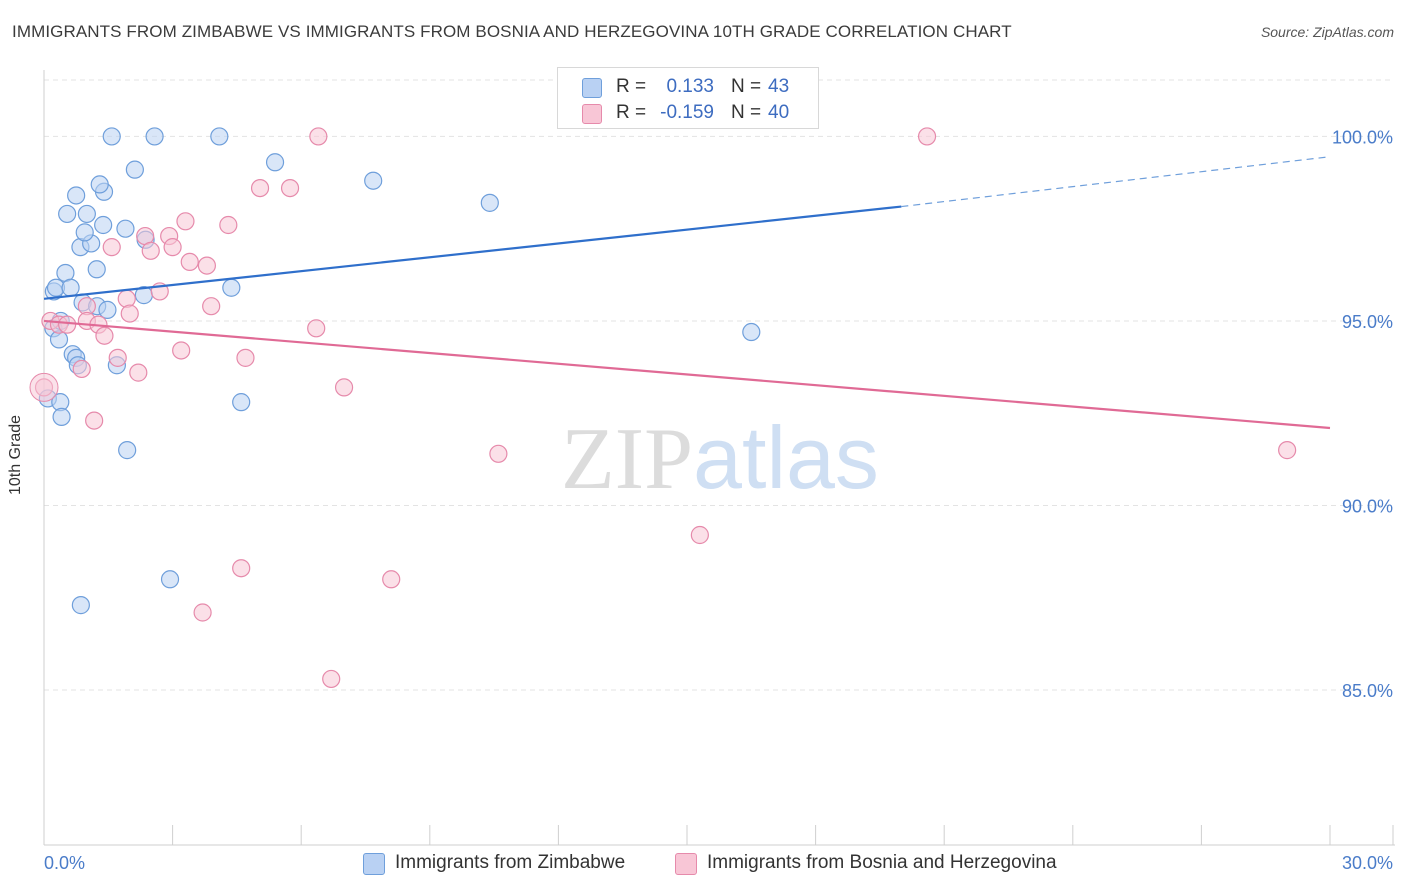 The image size is (1406, 892). What do you see at coordinates (688, 98) in the screenshot?
I see `stats-legend-box: R = 0.133 N = 43 R = -0.159 N = 40` at bounding box center [688, 98].